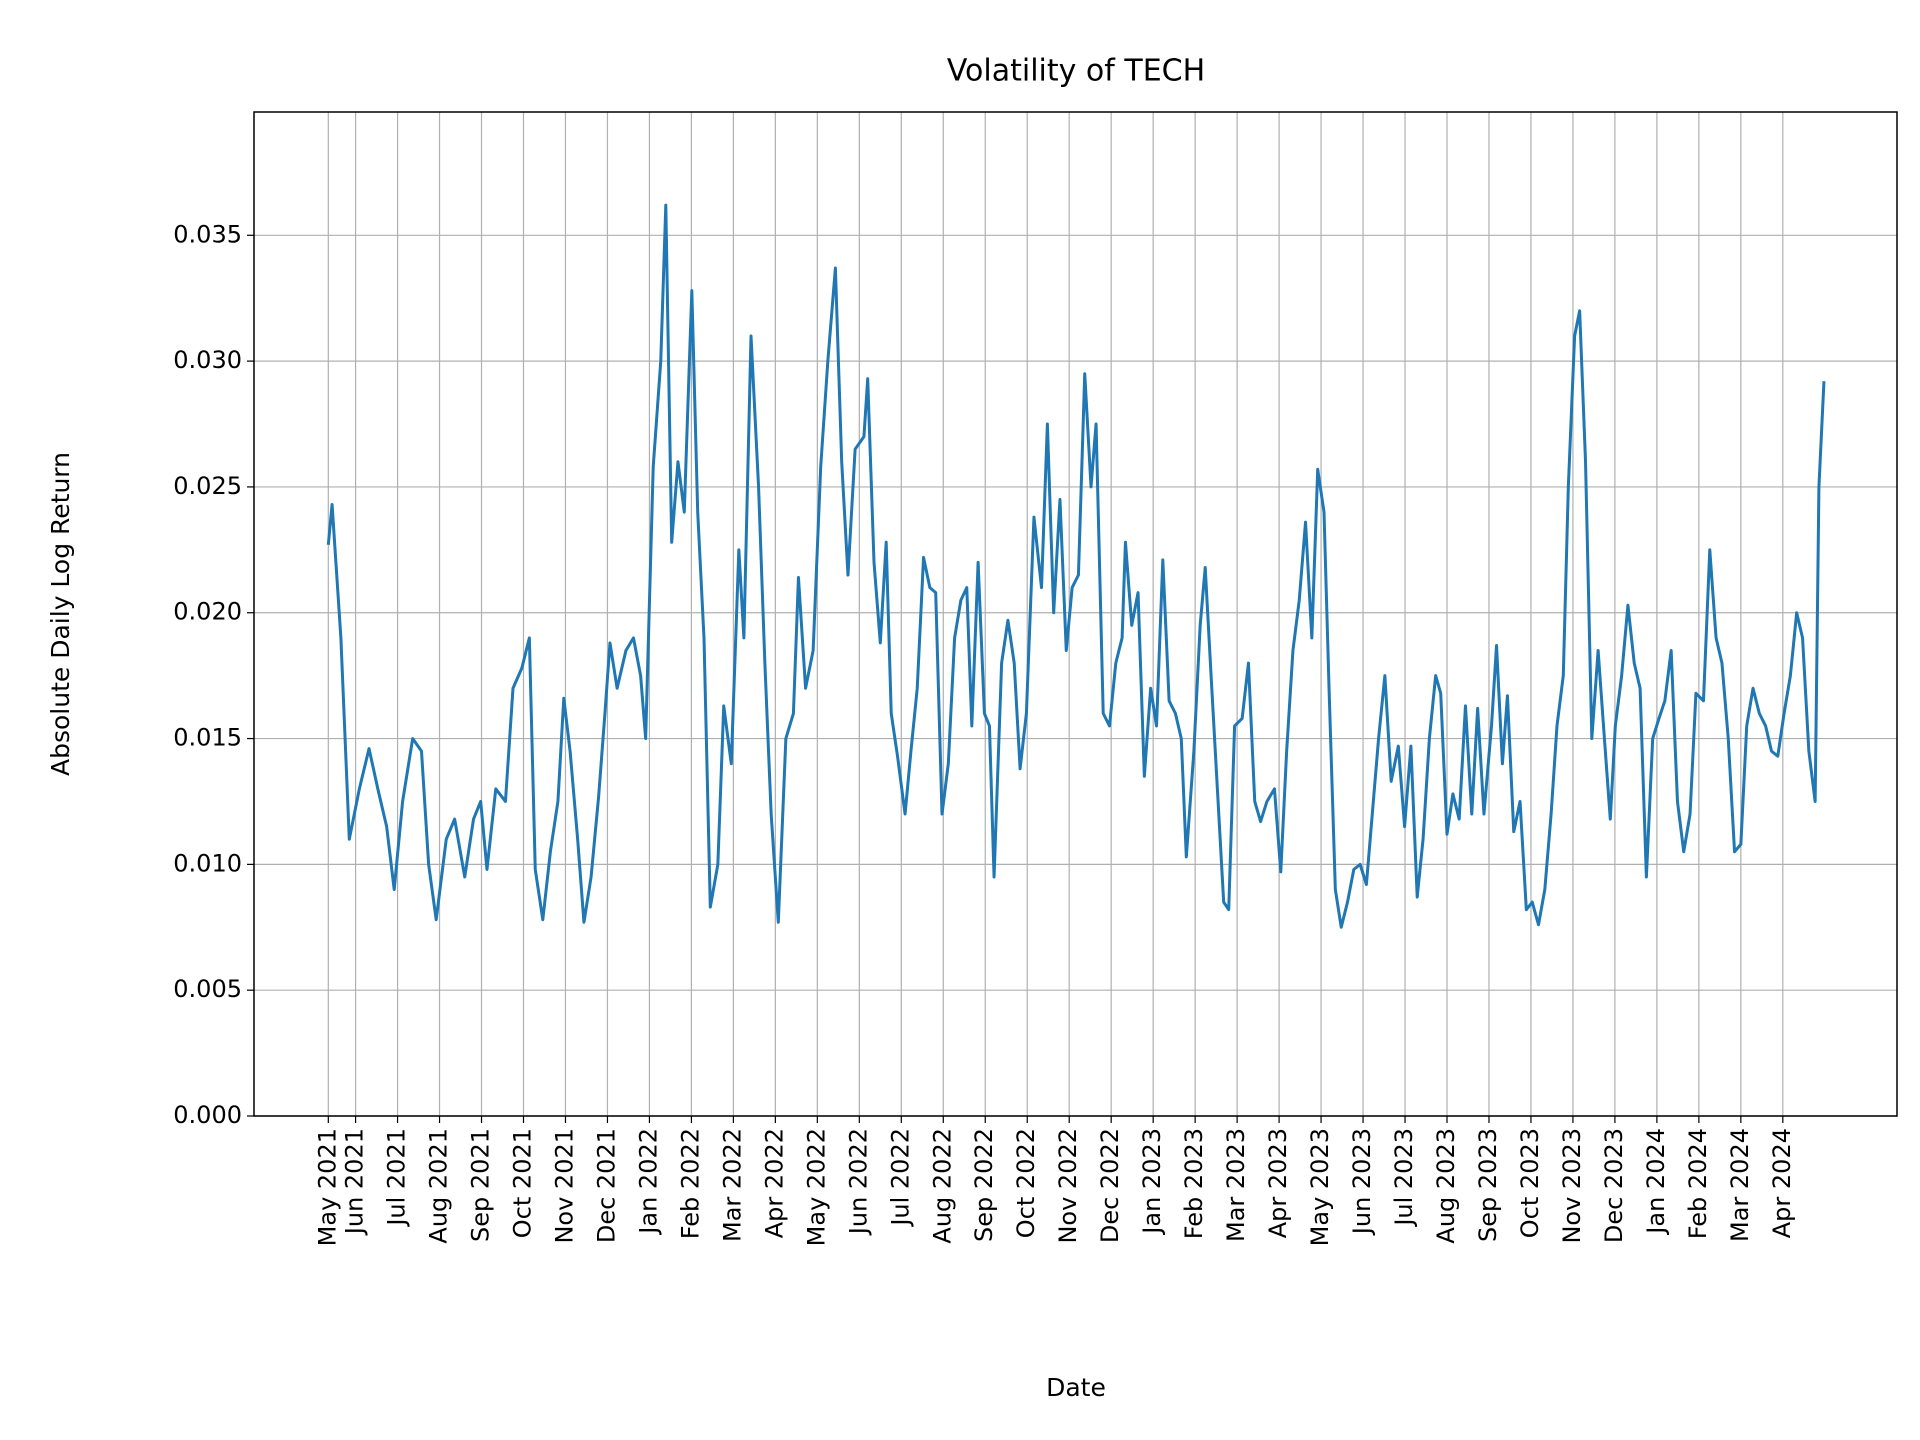 This screenshot has width=1920, height=1440. I want to click on chart-title: Volatility of TECH, so click(1076, 71).